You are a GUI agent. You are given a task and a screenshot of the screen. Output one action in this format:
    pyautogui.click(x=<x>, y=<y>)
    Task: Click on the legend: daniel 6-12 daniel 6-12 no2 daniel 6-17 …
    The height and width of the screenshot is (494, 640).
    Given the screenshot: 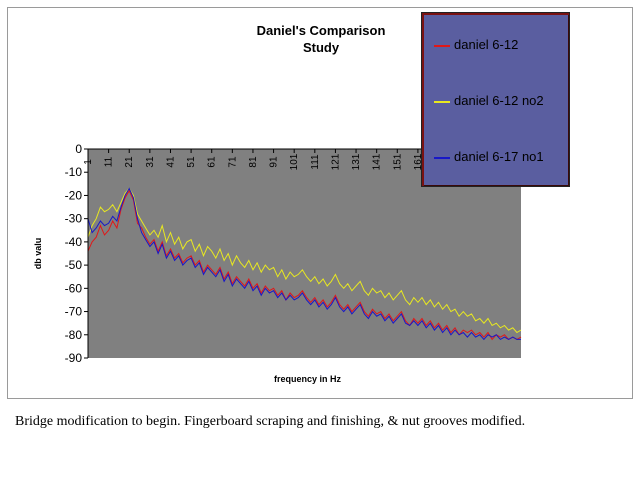 What is the action you would take?
    pyautogui.click(x=495, y=99)
    